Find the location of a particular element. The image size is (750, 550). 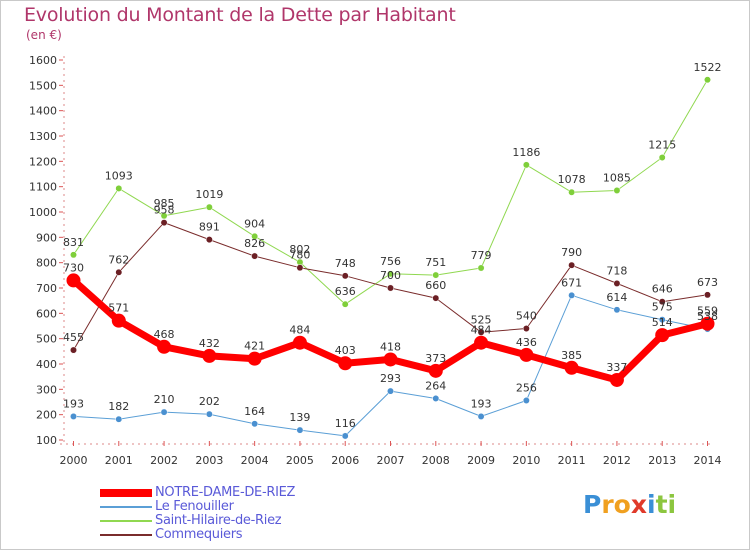

data-label: 525 is located at coordinates (481, 319).